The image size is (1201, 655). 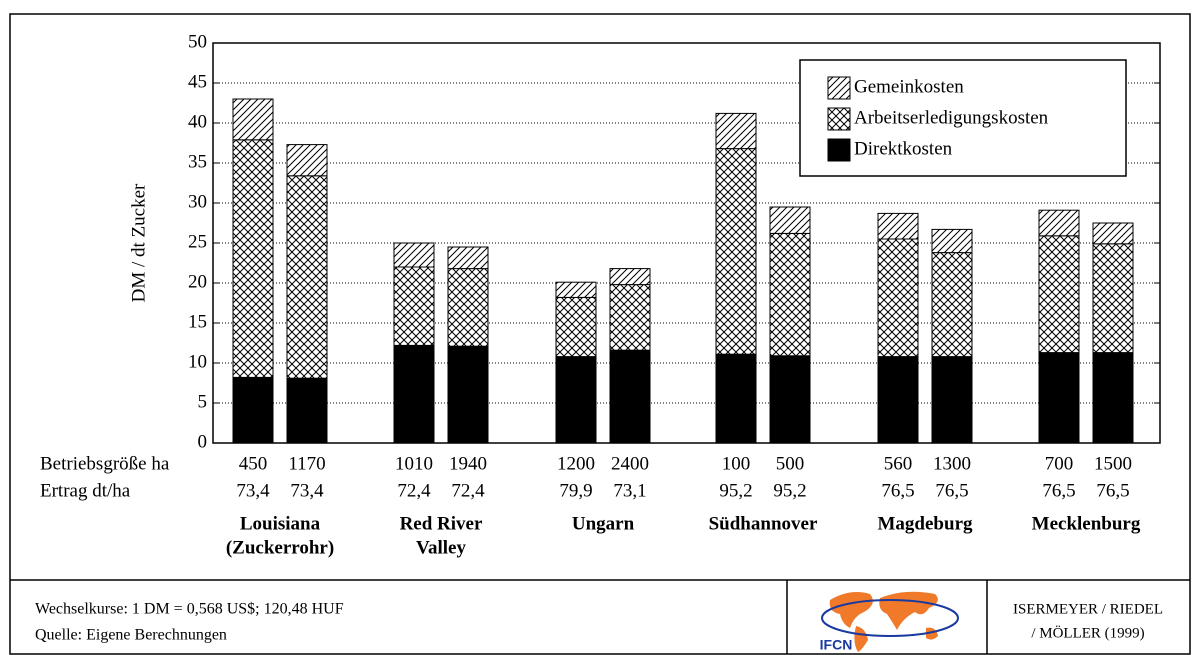 I want to click on x-tick-label: 500, so click(x=790, y=463).